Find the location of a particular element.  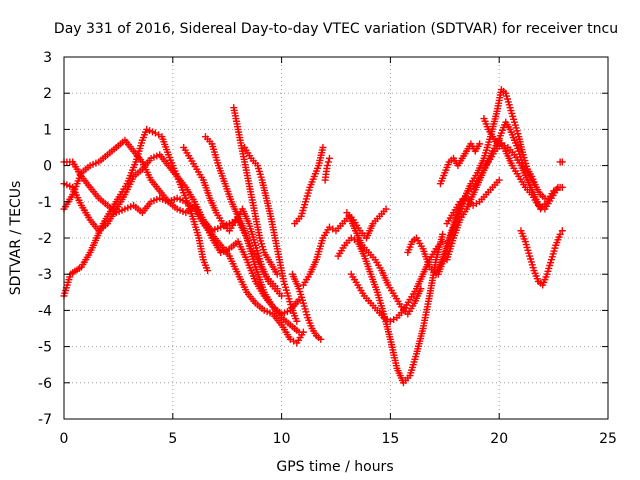

y-axis-label: SDTVAR / TECUs is located at coordinates (16, 238).